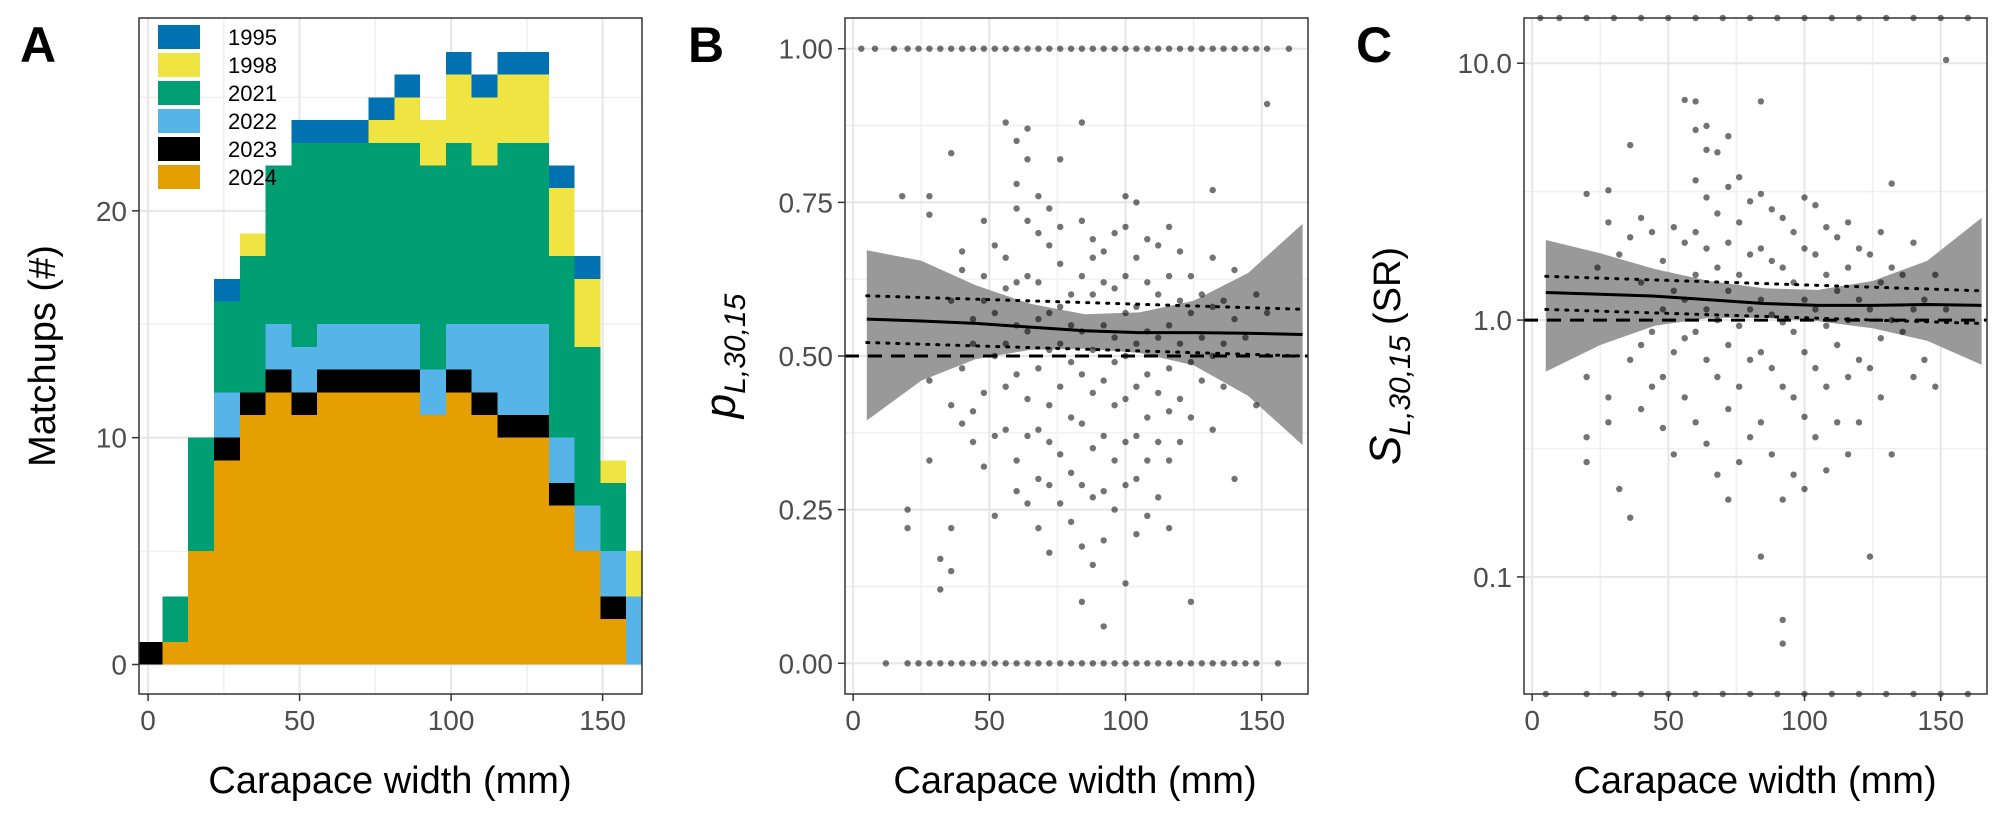 The image size is (1996, 826). I want to click on x-tick-label: 50, so click(989, 720).